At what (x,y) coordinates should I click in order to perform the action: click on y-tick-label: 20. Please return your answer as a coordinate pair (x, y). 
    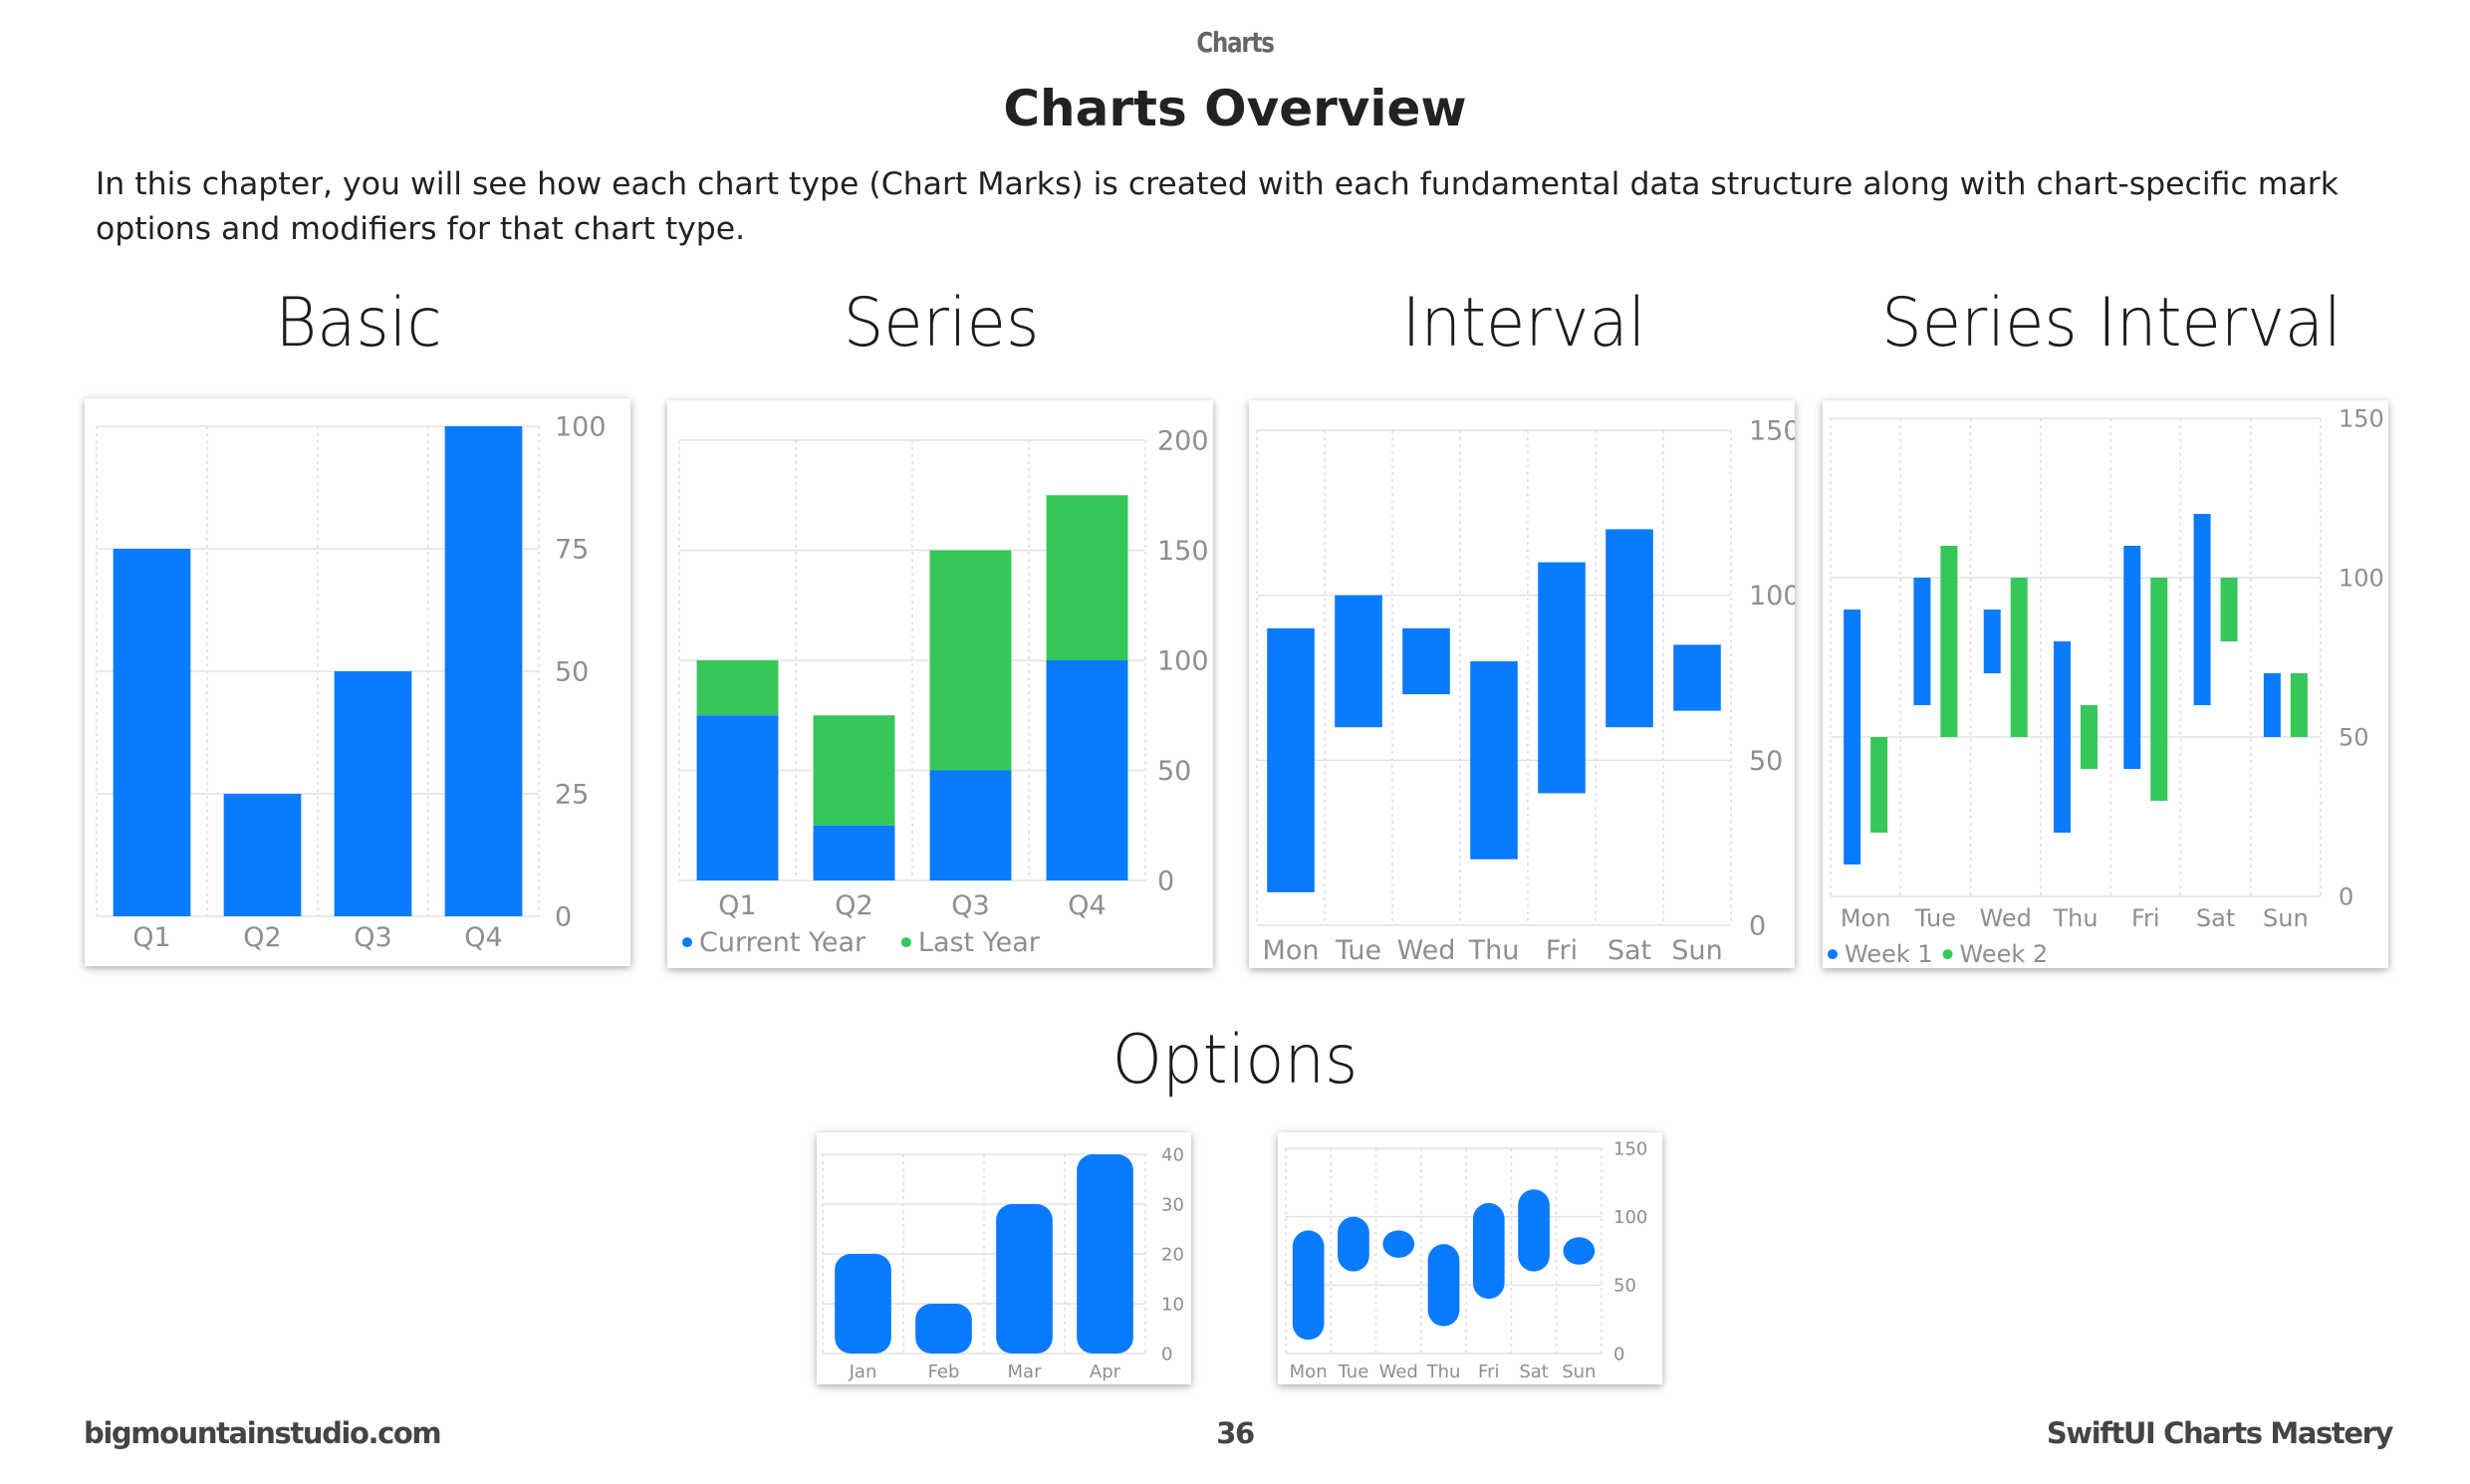
    Looking at the image, I should click on (1172, 1254).